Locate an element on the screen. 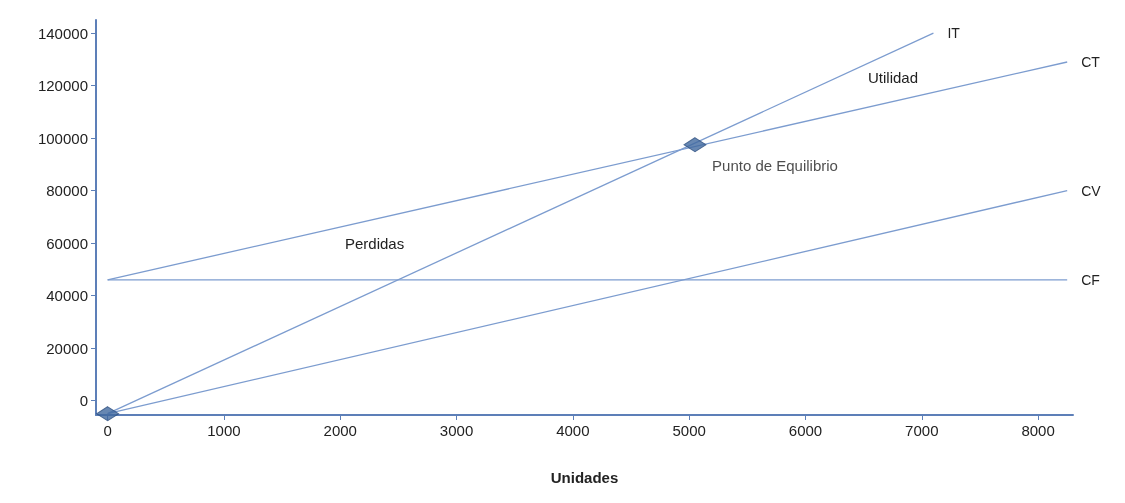 Image resolution: width=1125 pixels, height=503 pixels. y-tick-label: 60000 is located at coordinates (67, 243).